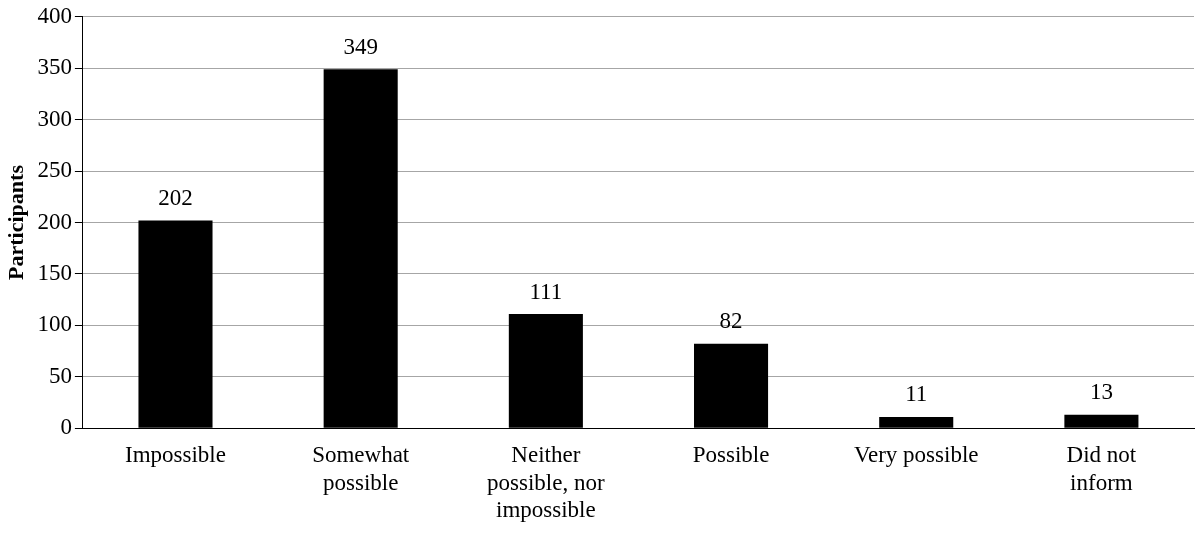 The width and height of the screenshot is (1198, 539). What do you see at coordinates (15, 222) in the screenshot?
I see `y-axis-title: Participants` at bounding box center [15, 222].